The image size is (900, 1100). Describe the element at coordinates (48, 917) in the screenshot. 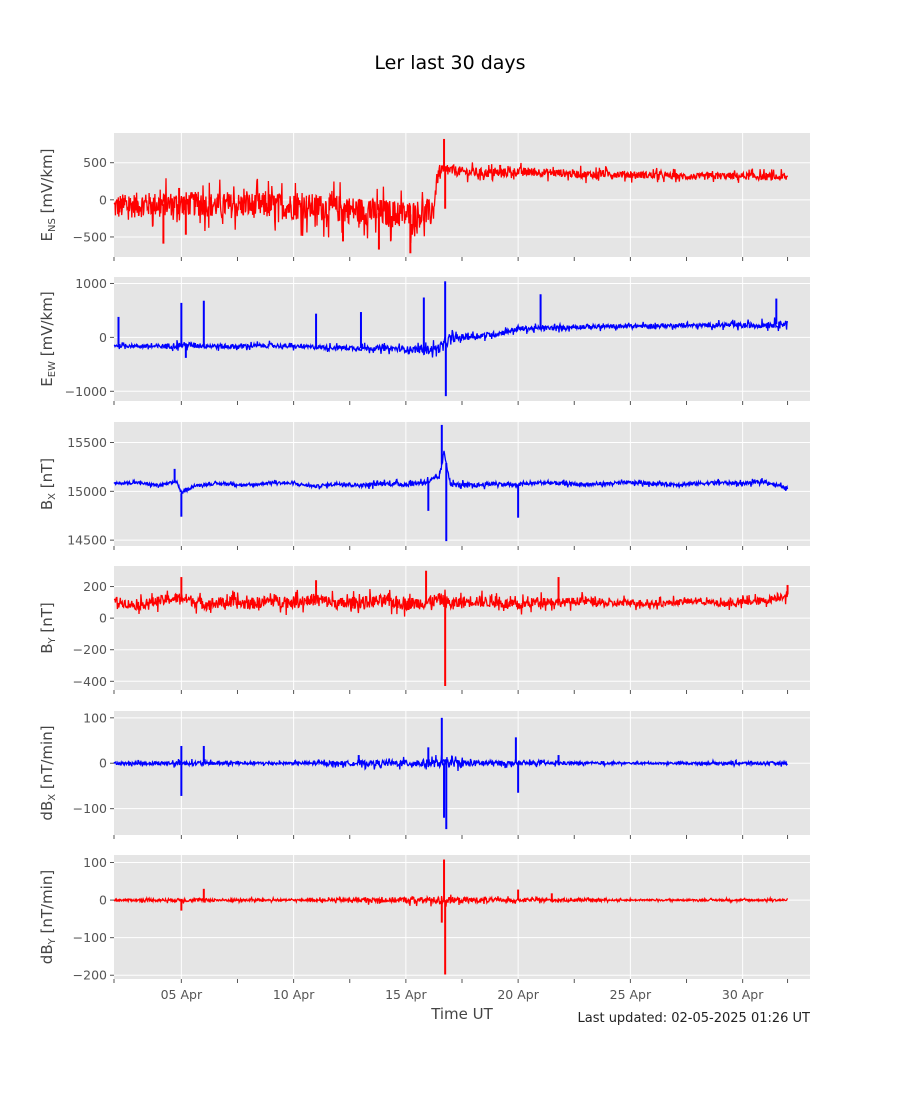

I see `y-axis-label: dBY [nT/min]` at that location.